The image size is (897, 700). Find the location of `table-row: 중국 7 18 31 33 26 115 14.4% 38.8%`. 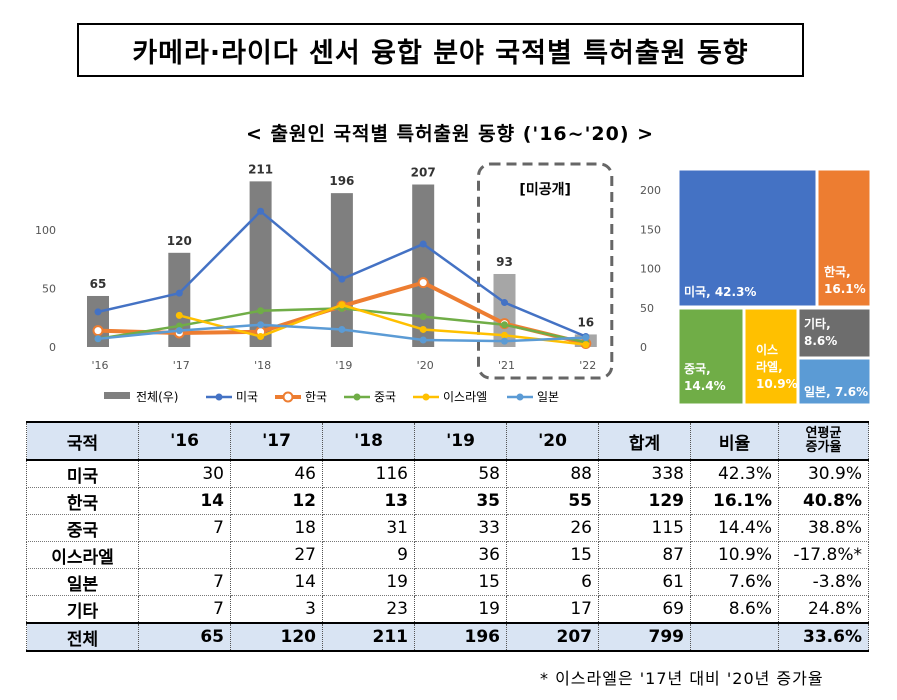

table-row: 중국 7 18 31 33 26 115 14.4% 38.8% is located at coordinates (447, 528).